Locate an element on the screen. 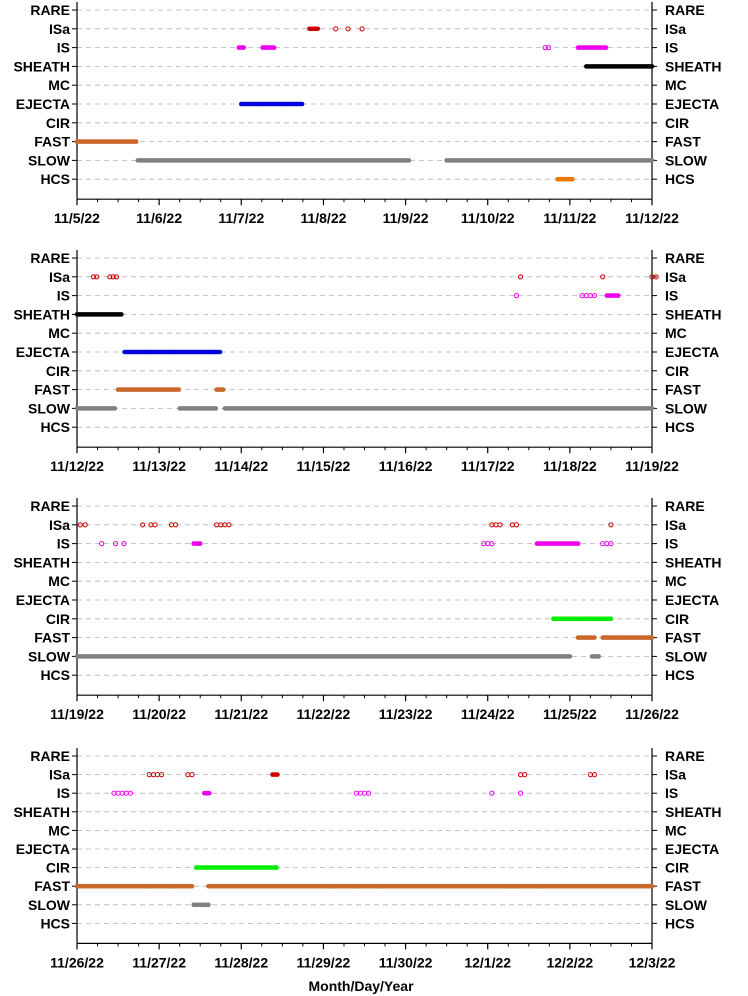 The width and height of the screenshot is (748, 996). category-label-right: SHEATH is located at coordinates (693, 812).